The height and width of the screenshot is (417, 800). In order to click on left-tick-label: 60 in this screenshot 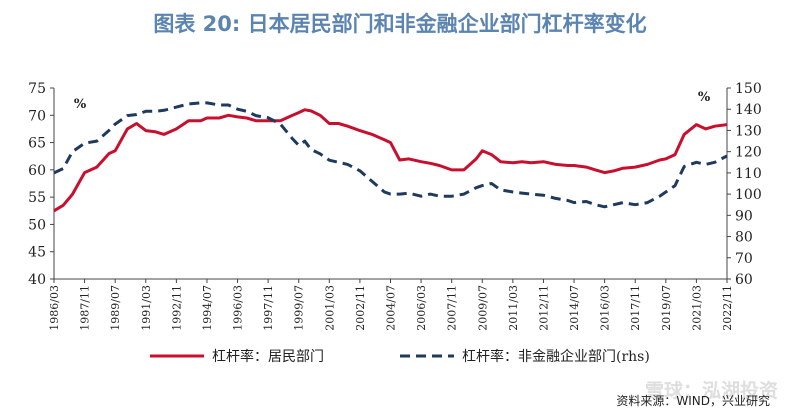, I will do `click(37, 171)`.